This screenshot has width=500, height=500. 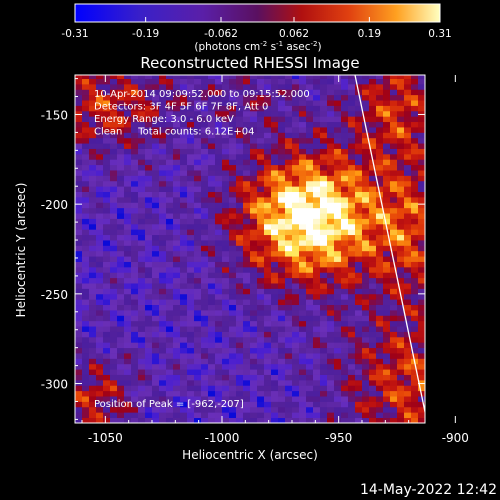 What do you see at coordinates (164, 119) in the screenshot?
I see `annotation-line: Energy Range: 3.0 - 6.0 keV` at bounding box center [164, 119].